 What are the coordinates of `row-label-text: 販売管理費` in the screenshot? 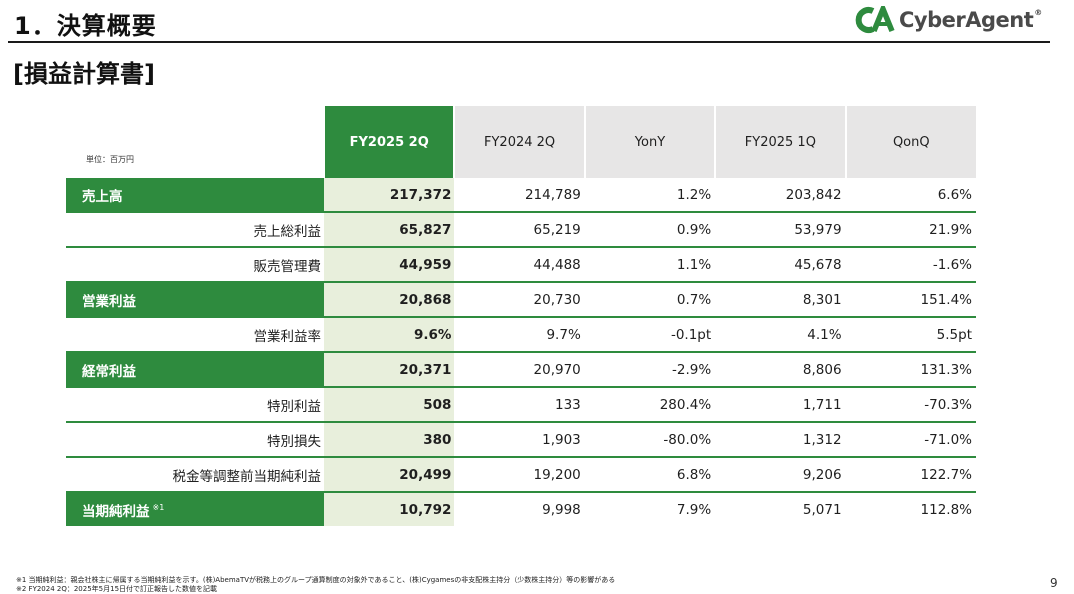 It's located at (287, 266).